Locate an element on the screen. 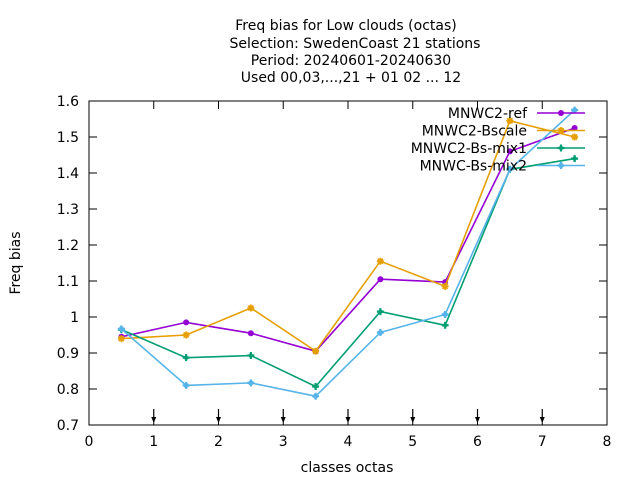 Image resolution: width=640 pixels, height=480 pixels. y-tick-label: 1.6 is located at coordinates (68, 102).